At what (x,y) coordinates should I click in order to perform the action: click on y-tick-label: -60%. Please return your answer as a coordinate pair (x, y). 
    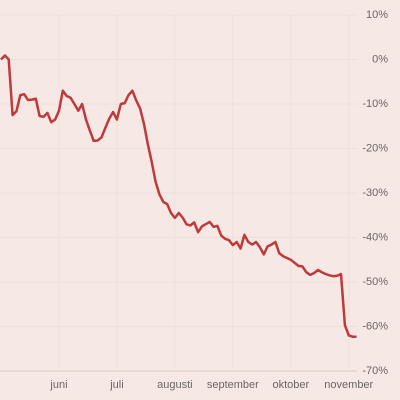
    Looking at the image, I should click on (375, 326).